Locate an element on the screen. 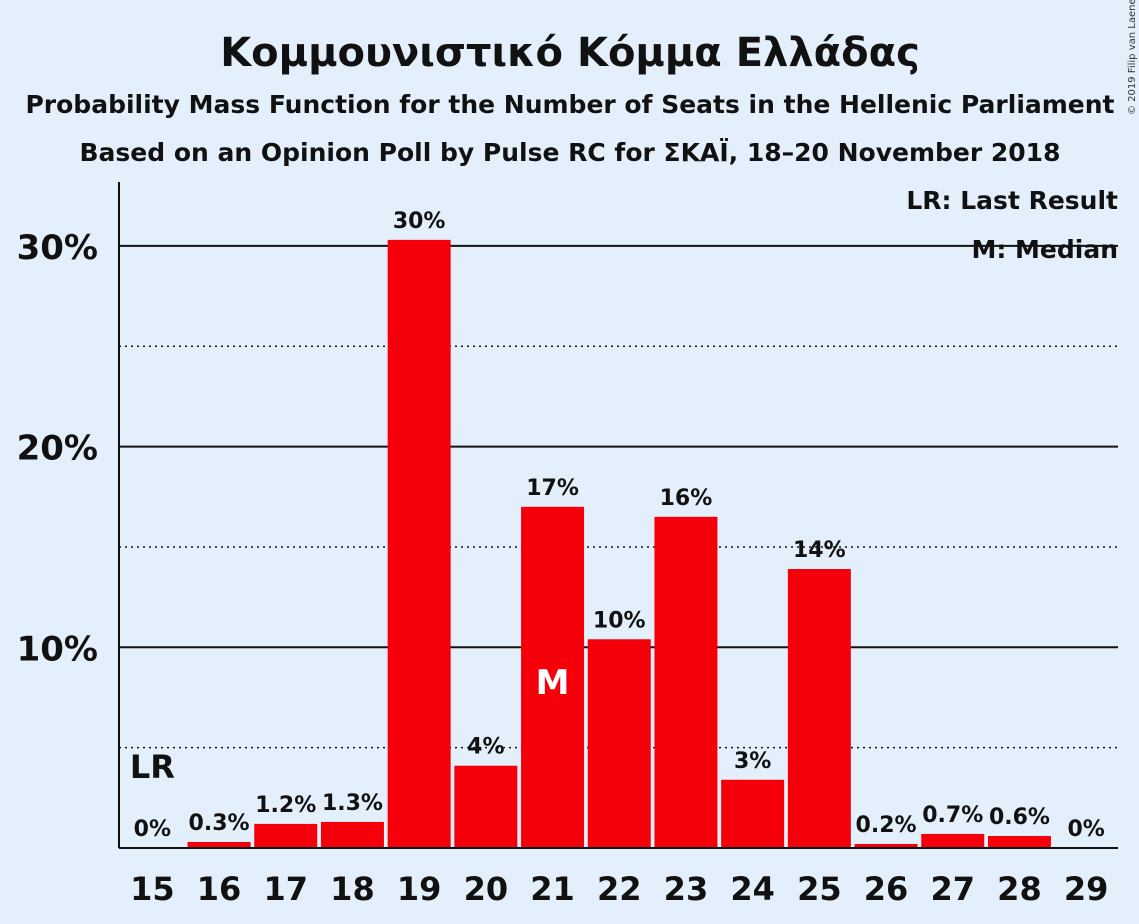 This screenshot has width=1139, height=924. legend-median: M: Median is located at coordinates (1044, 249).